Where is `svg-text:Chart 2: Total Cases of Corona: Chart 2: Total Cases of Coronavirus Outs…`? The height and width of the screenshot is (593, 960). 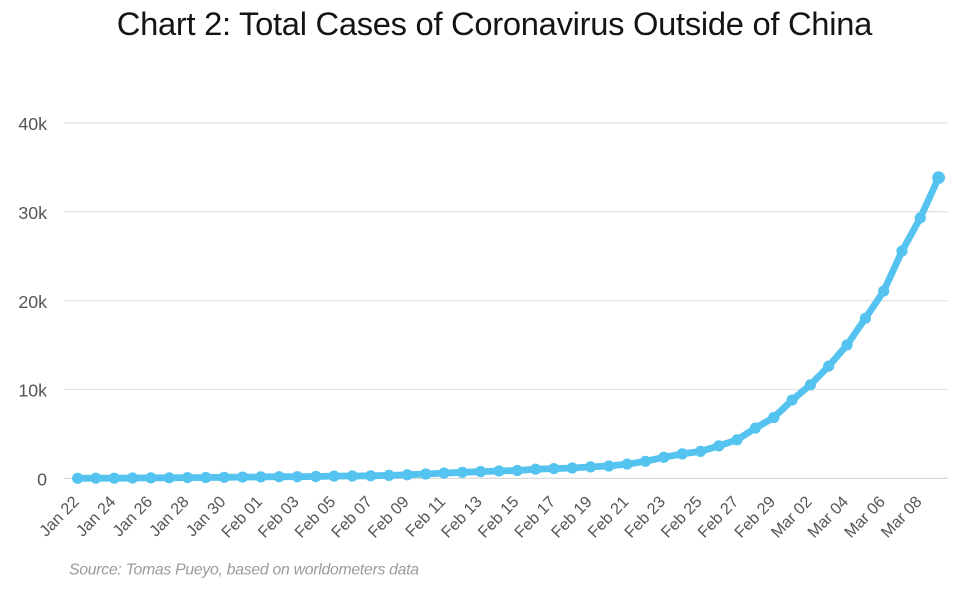
svg-text:Chart 2: Total Cases of Corona: Chart 2: Total Cases of Coronavirus Outs… is located at coordinates (495, 23).